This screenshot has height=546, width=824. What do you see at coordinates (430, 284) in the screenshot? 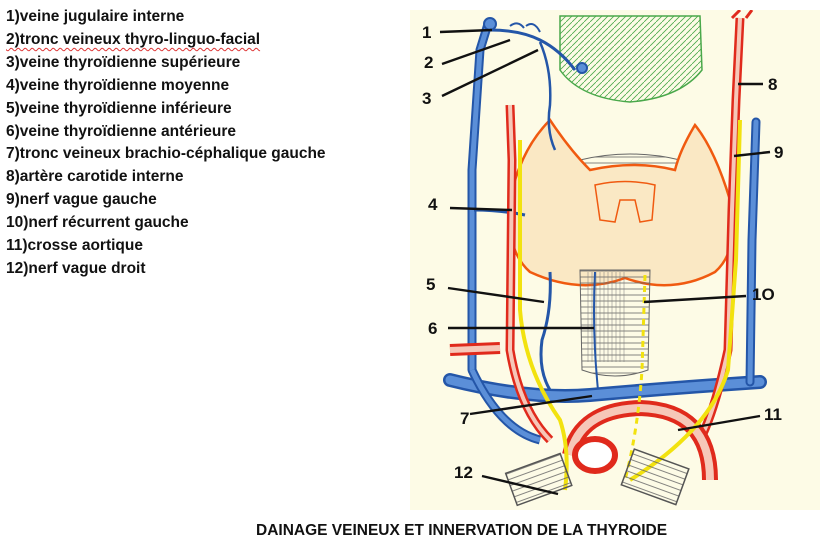
I see `figure-number-5: 5` at bounding box center [430, 284].